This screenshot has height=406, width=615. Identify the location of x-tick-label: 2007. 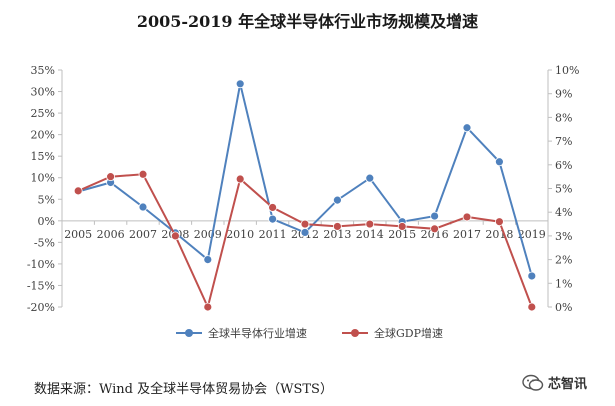
(143, 234).